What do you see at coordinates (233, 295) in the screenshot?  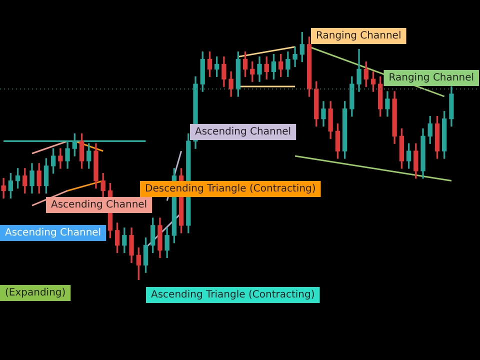 I see `text: Ascending Triangle (Contracting)` at bounding box center [233, 295].